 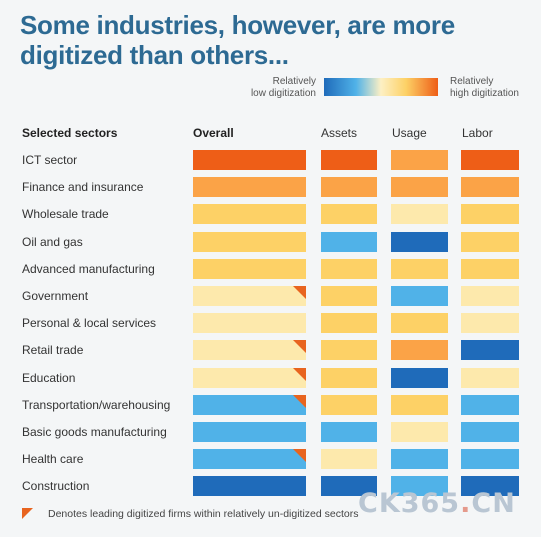 I want to click on row-label: Personal & local services, so click(x=89, y=323).